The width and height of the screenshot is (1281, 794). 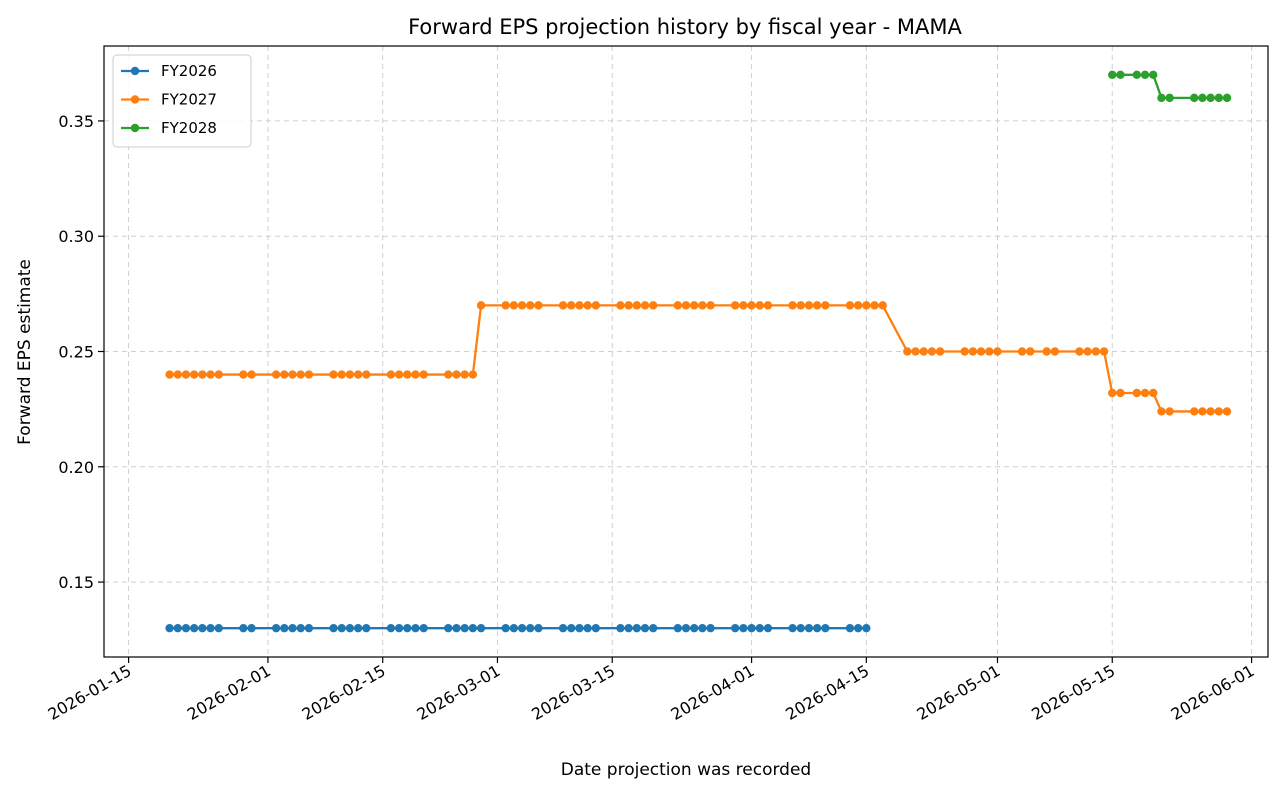 I want to click on y-tick-label: 0.30, so click(x=76, y=236).